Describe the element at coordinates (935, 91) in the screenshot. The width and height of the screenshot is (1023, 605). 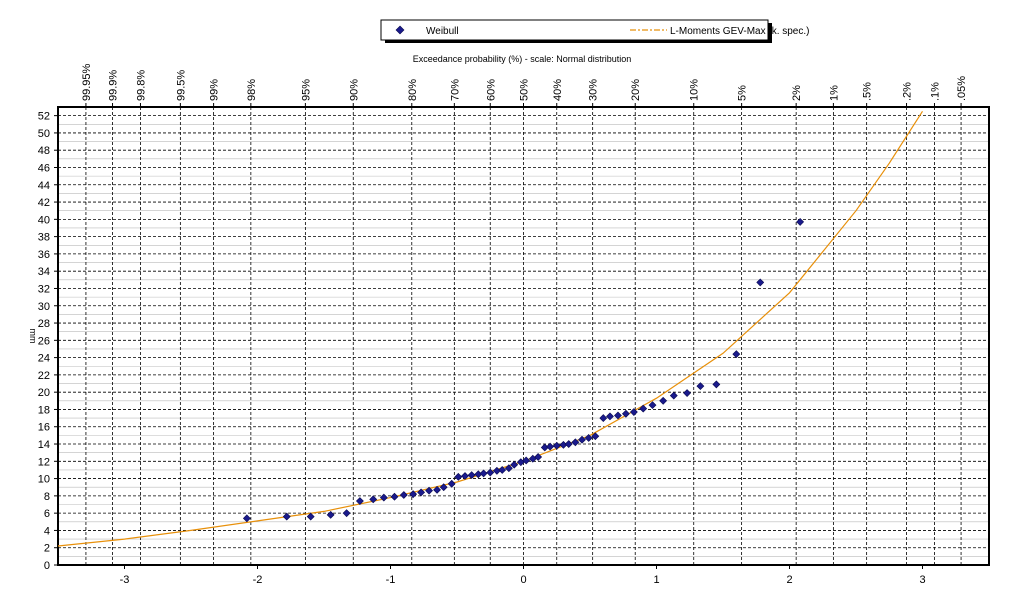
I see `exceedance-tick-label: .1%` at that location.